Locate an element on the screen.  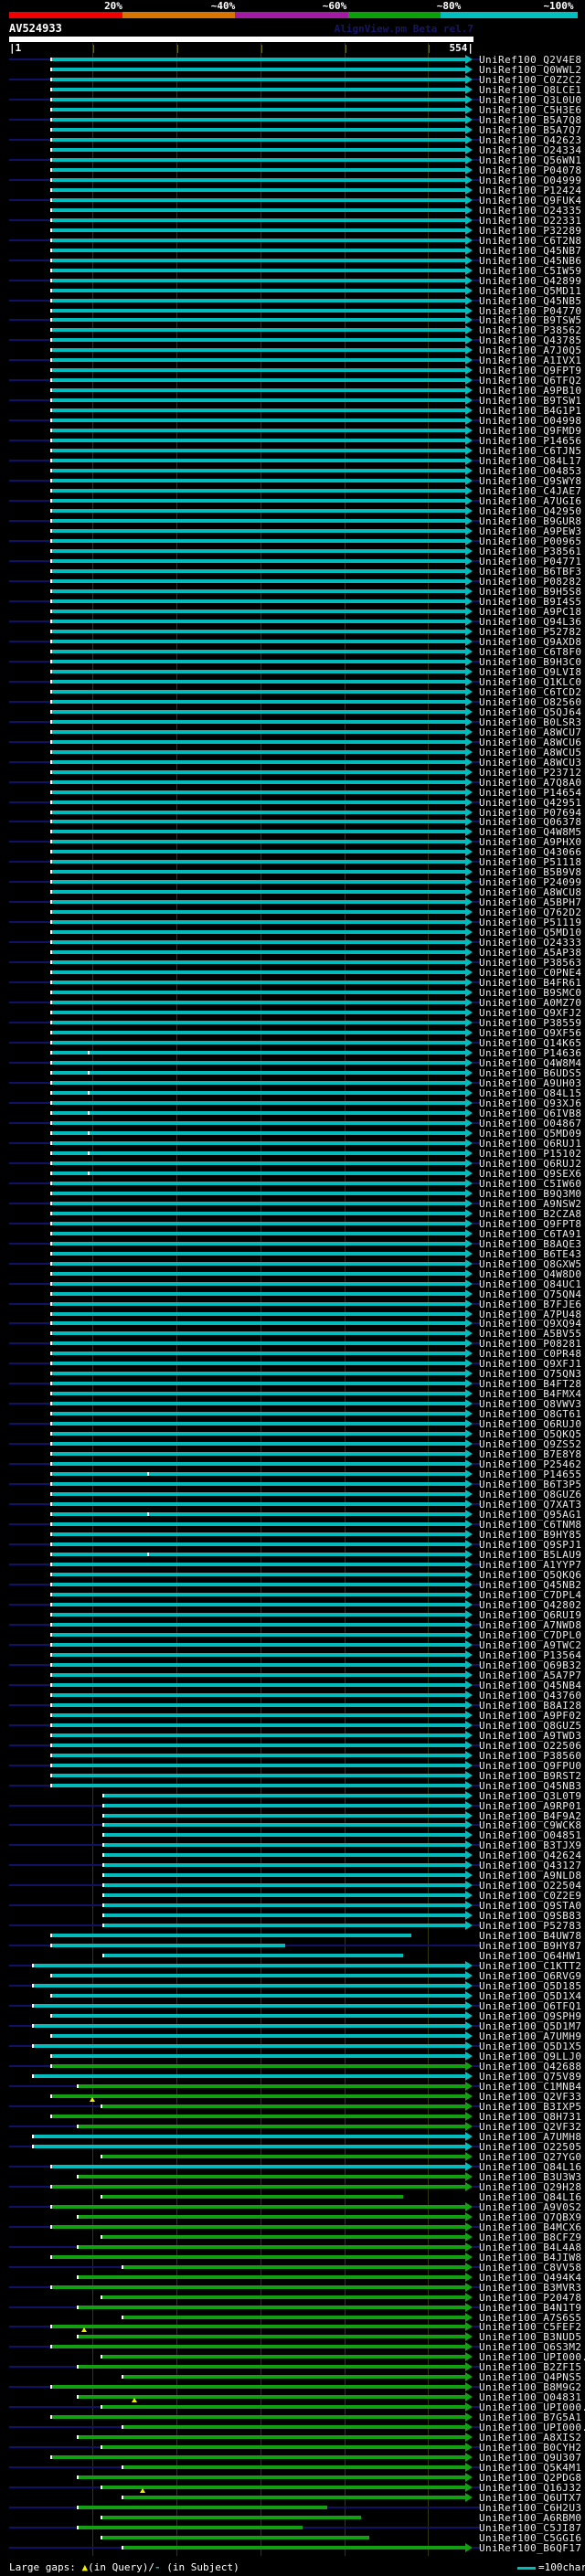
hit-label: UniRef100_P24099 is located at coordinates (531, 882).